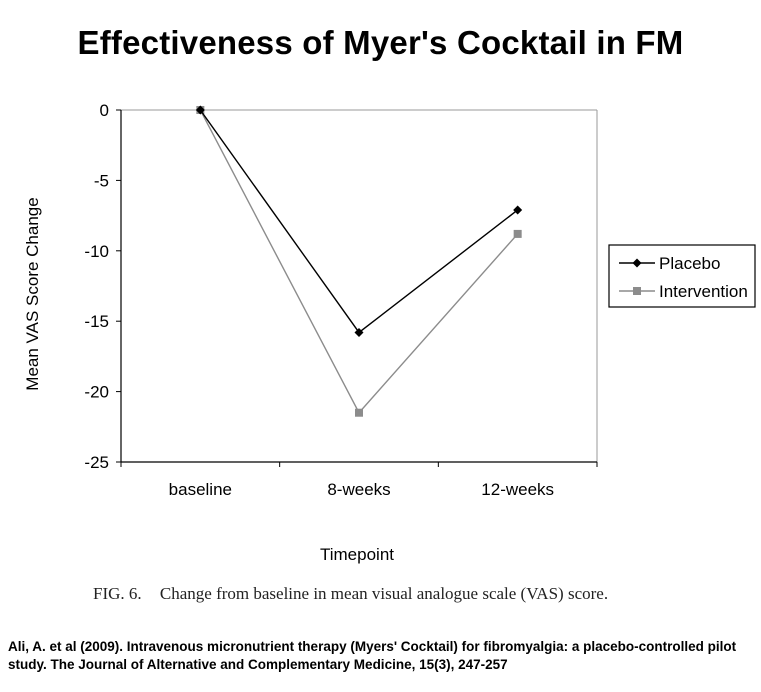 The image size is (761, 692). Describe the element at coordinates (689, 263) in the screenshot. I see `legend-label: Placebo` at that location.